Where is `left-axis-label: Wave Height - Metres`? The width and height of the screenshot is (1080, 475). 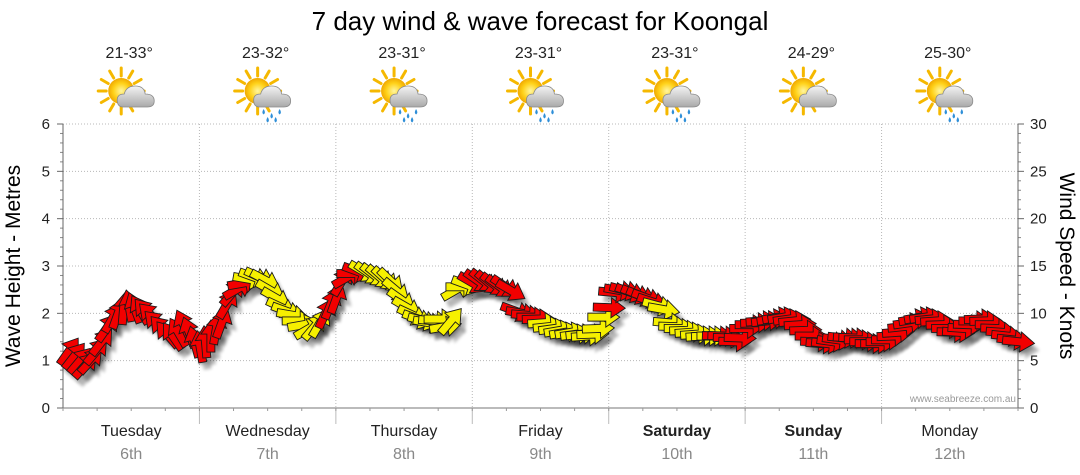
left-axis-label: Wave Height - Metres is located at coordinates (13, 266).